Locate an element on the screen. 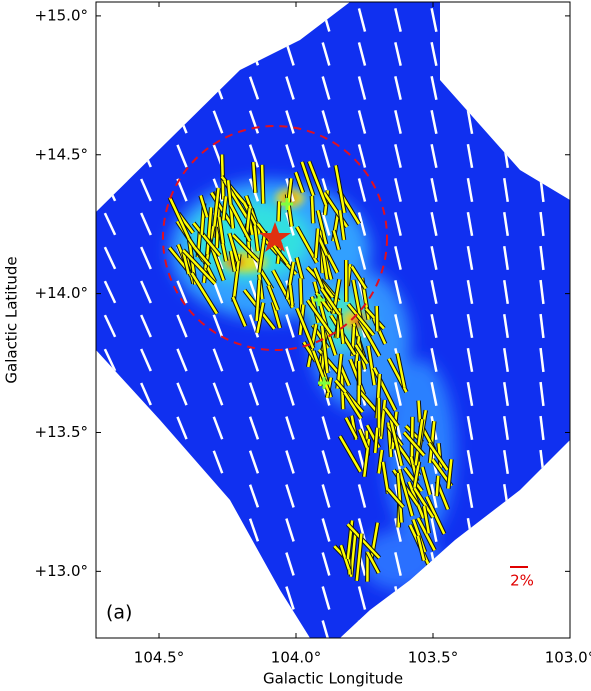  y-axis-label: Galactic Latitude is located at coordinates (12, 319).